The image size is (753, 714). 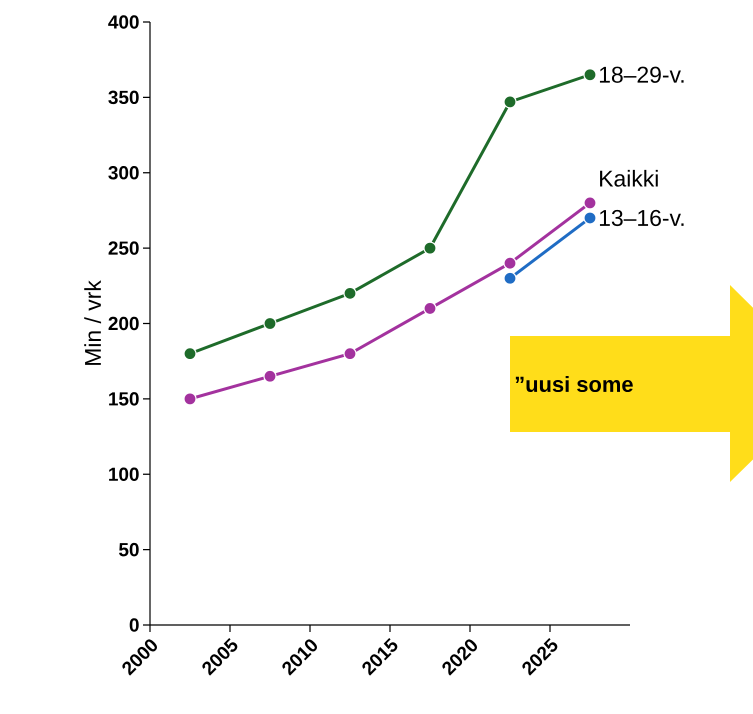 I want to click on y-tick-label: 350, so click(x=123, y=97).